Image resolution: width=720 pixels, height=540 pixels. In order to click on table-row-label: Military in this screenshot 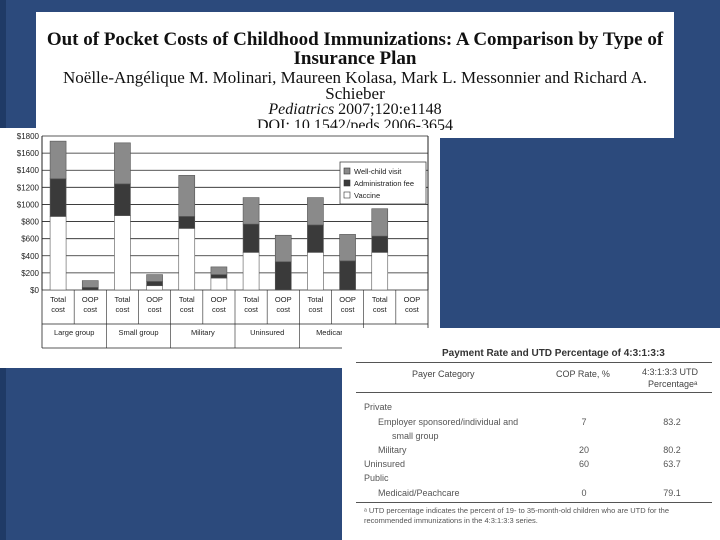, I will do `click(392, 450)`.